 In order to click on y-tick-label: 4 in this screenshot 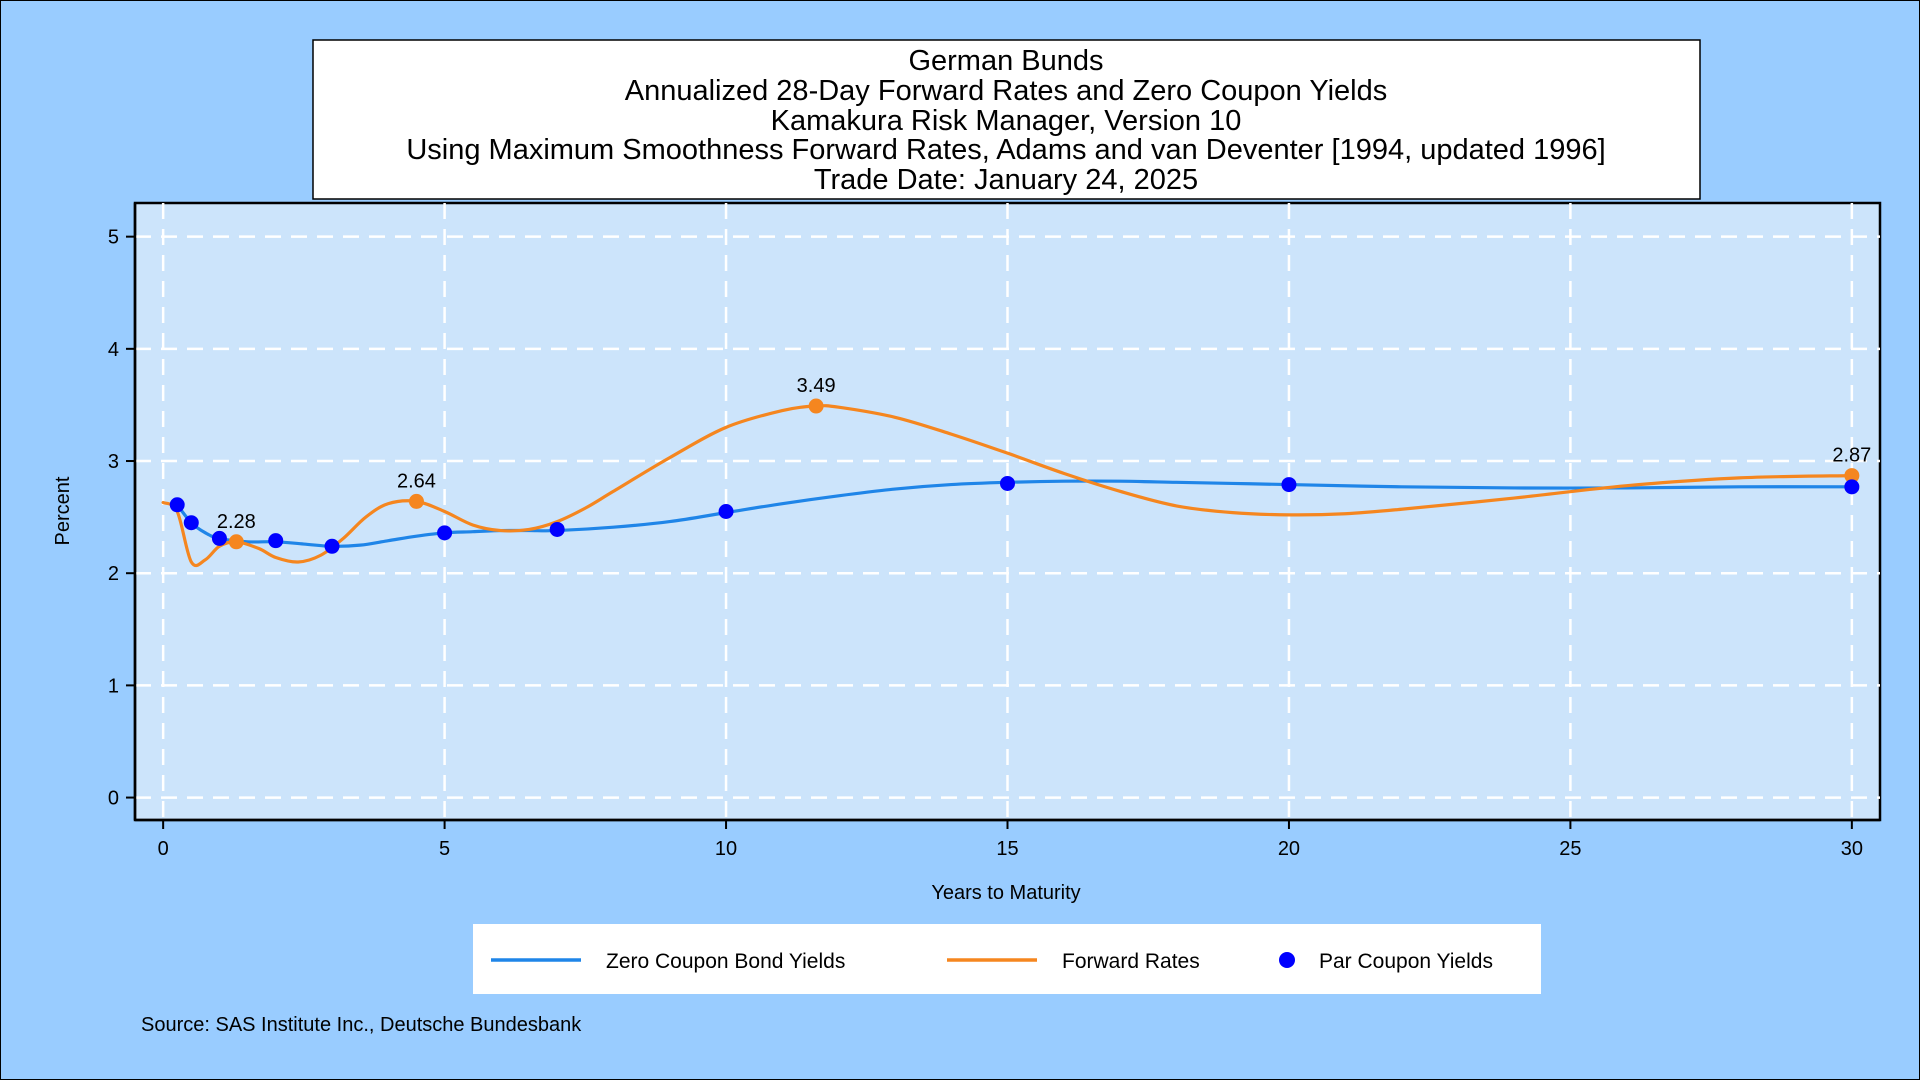, I will do `click(113, 350)`.